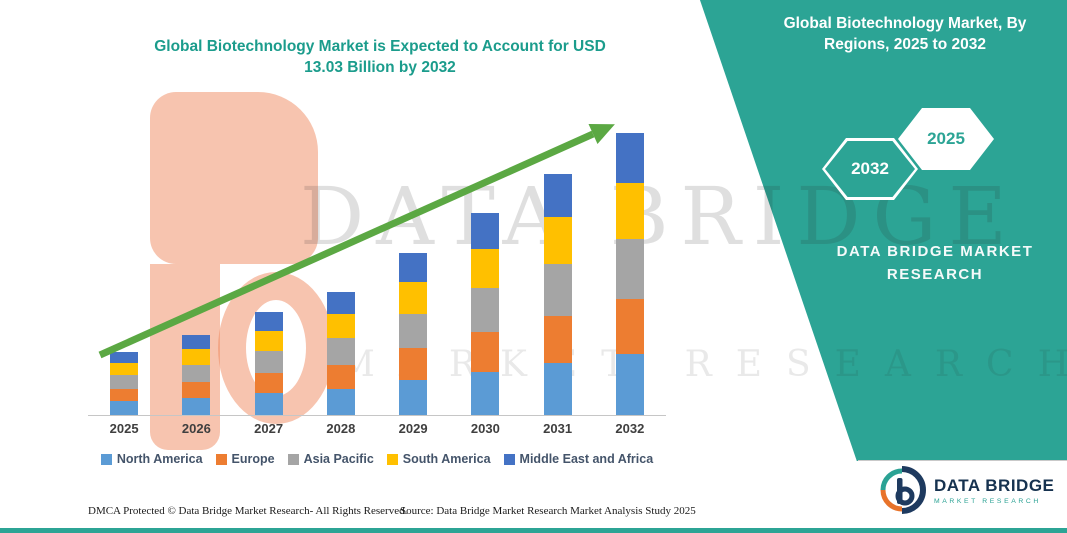 This screenshot has width=1067, height=533. I want to click on dbmr-logo-icon, so click(903, 490).